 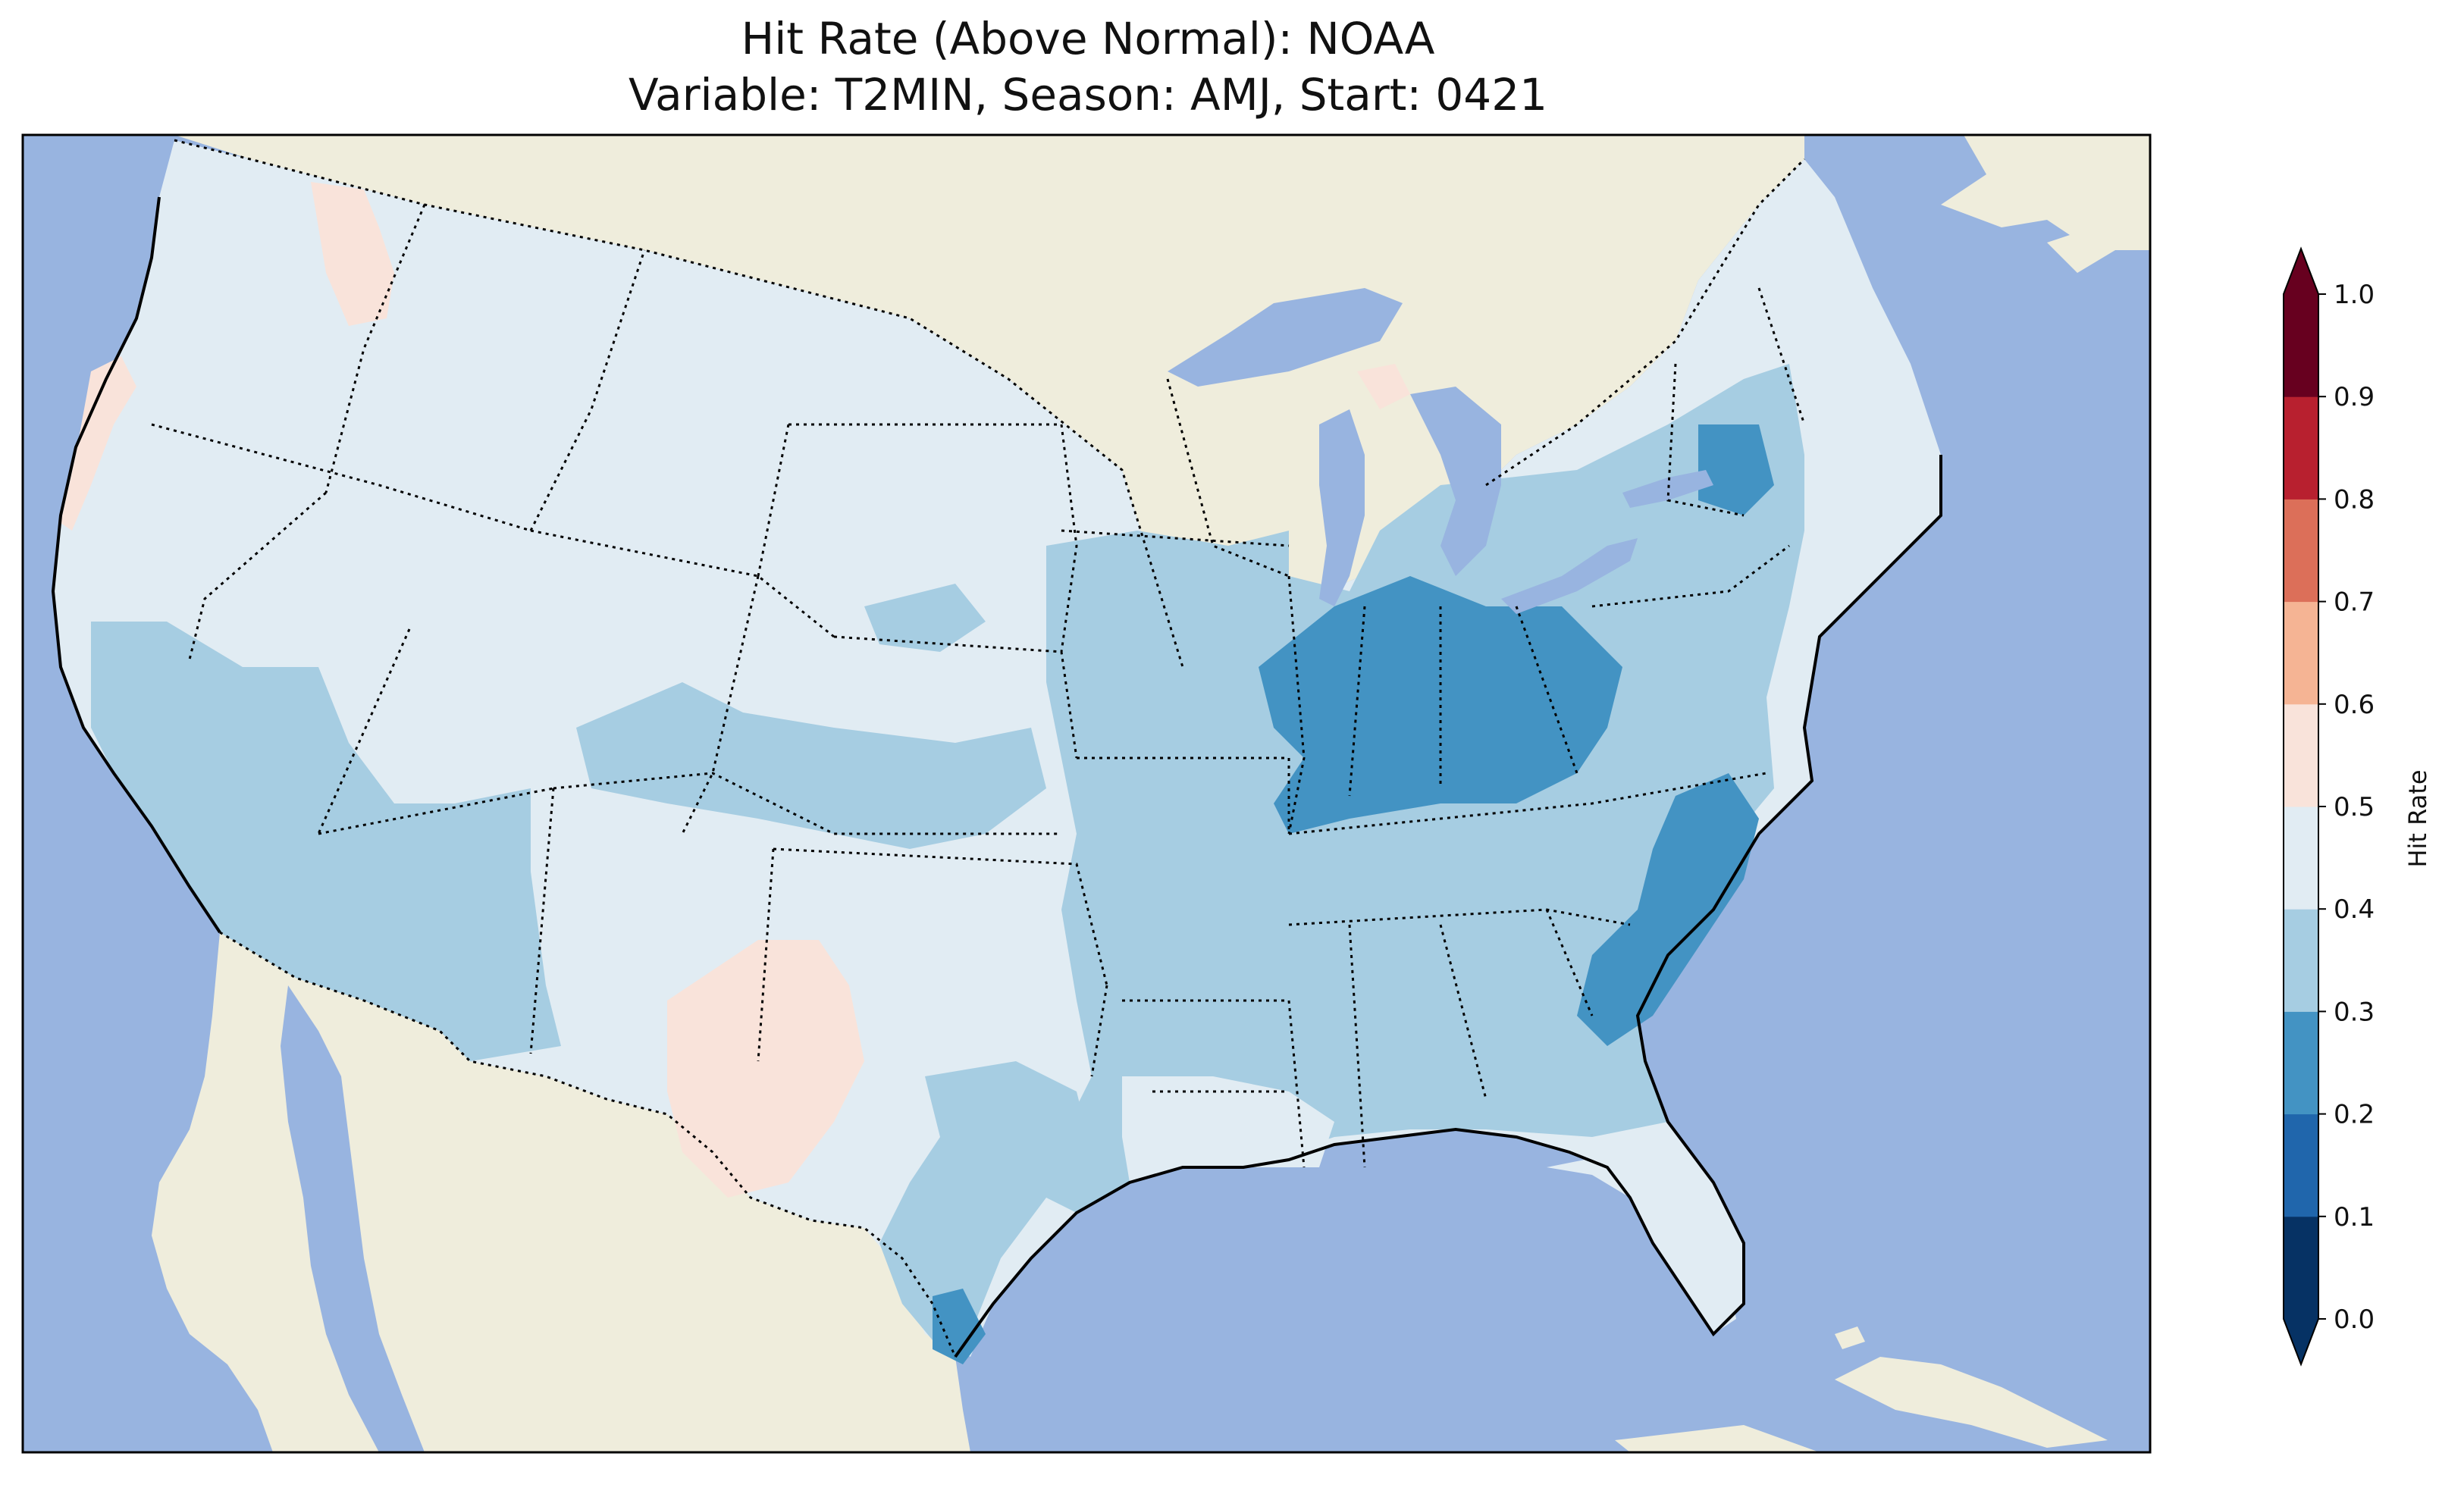 I want to click on colorbar-tick-label: 0.4, so click(x=2354, y=909).